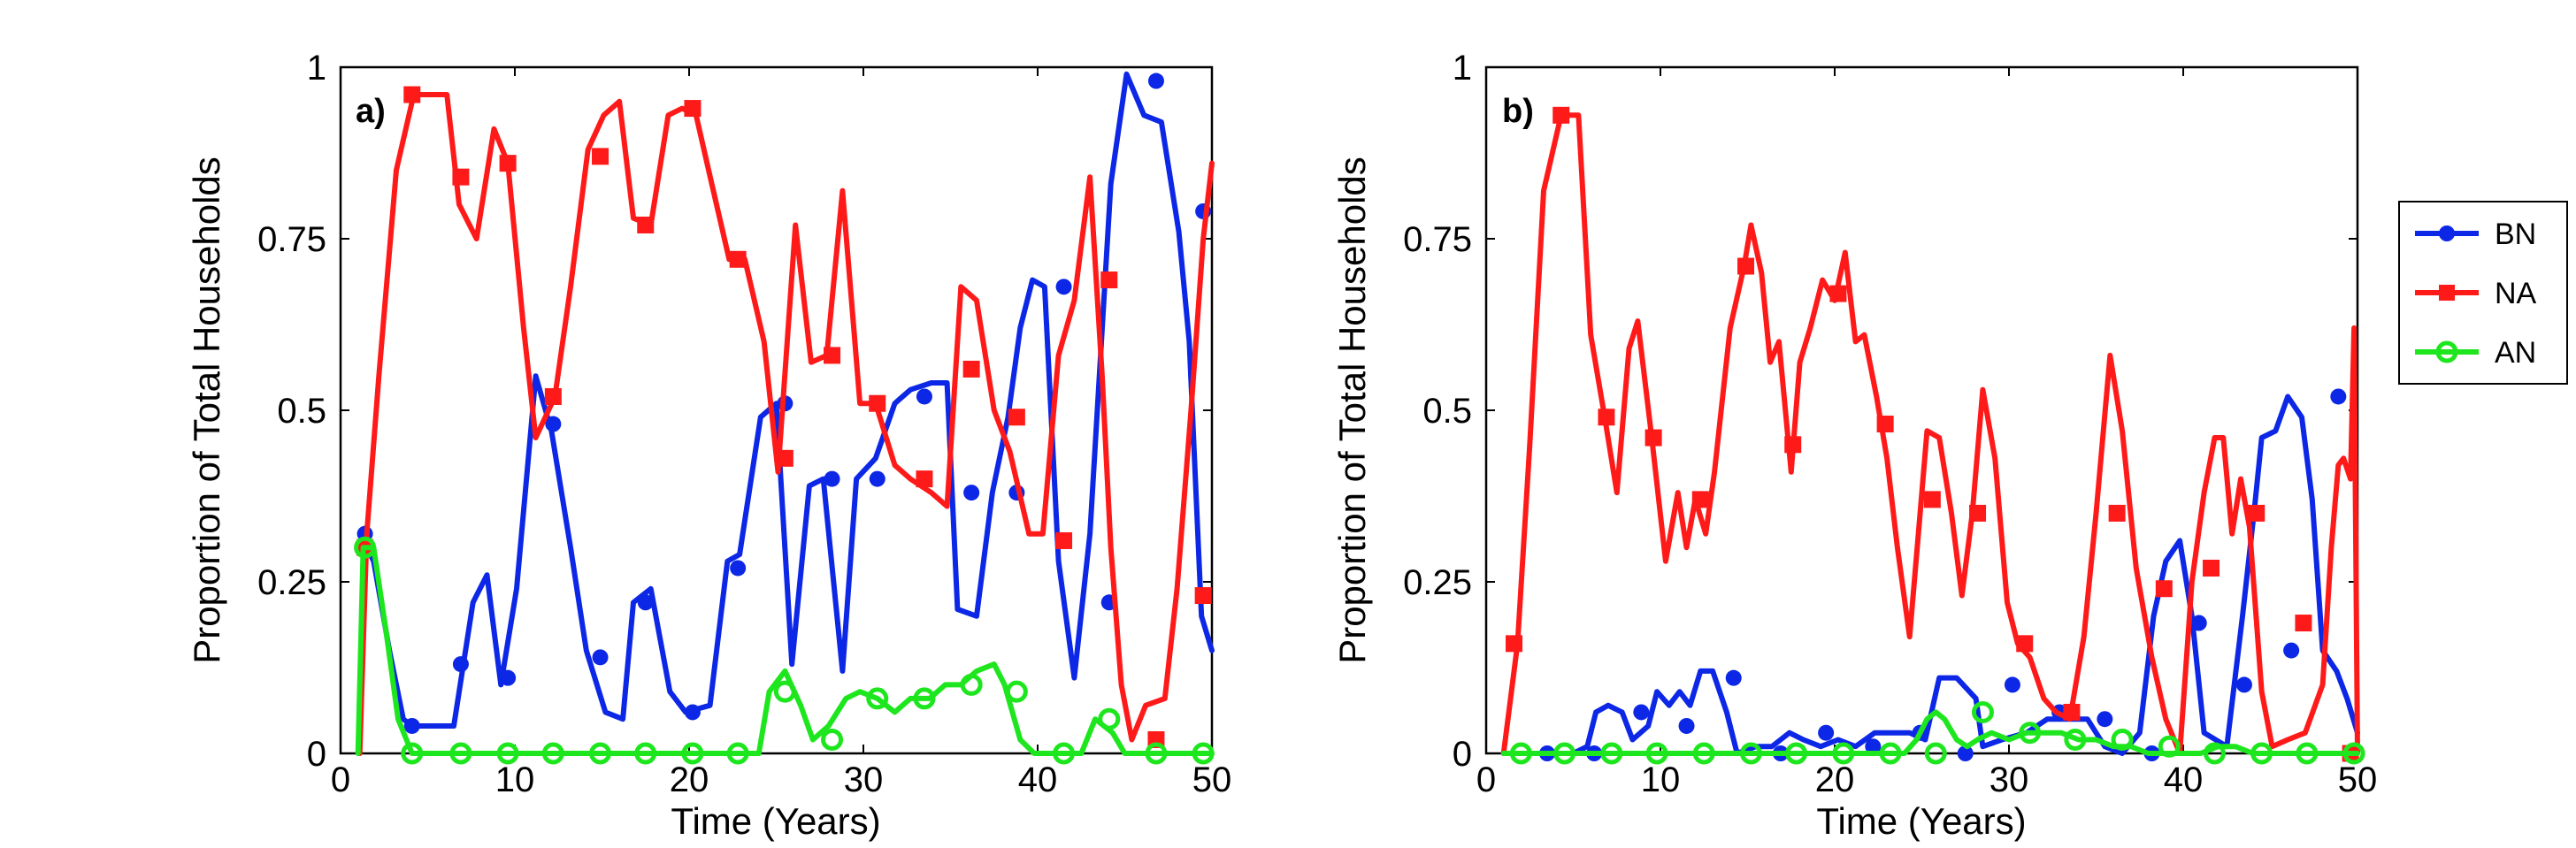 This screenshot has height=848, width=2576. I want to click on legend-label-bn: BN, so click(2515, 235).